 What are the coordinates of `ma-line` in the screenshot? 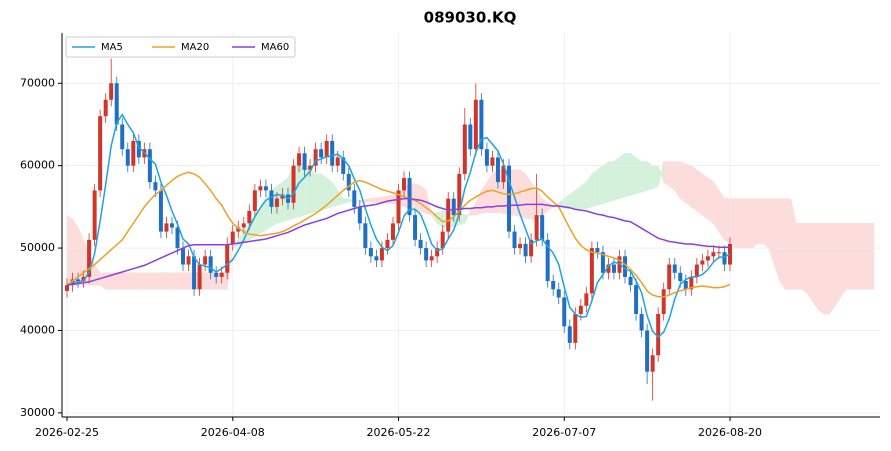 It's located at (398, 241).